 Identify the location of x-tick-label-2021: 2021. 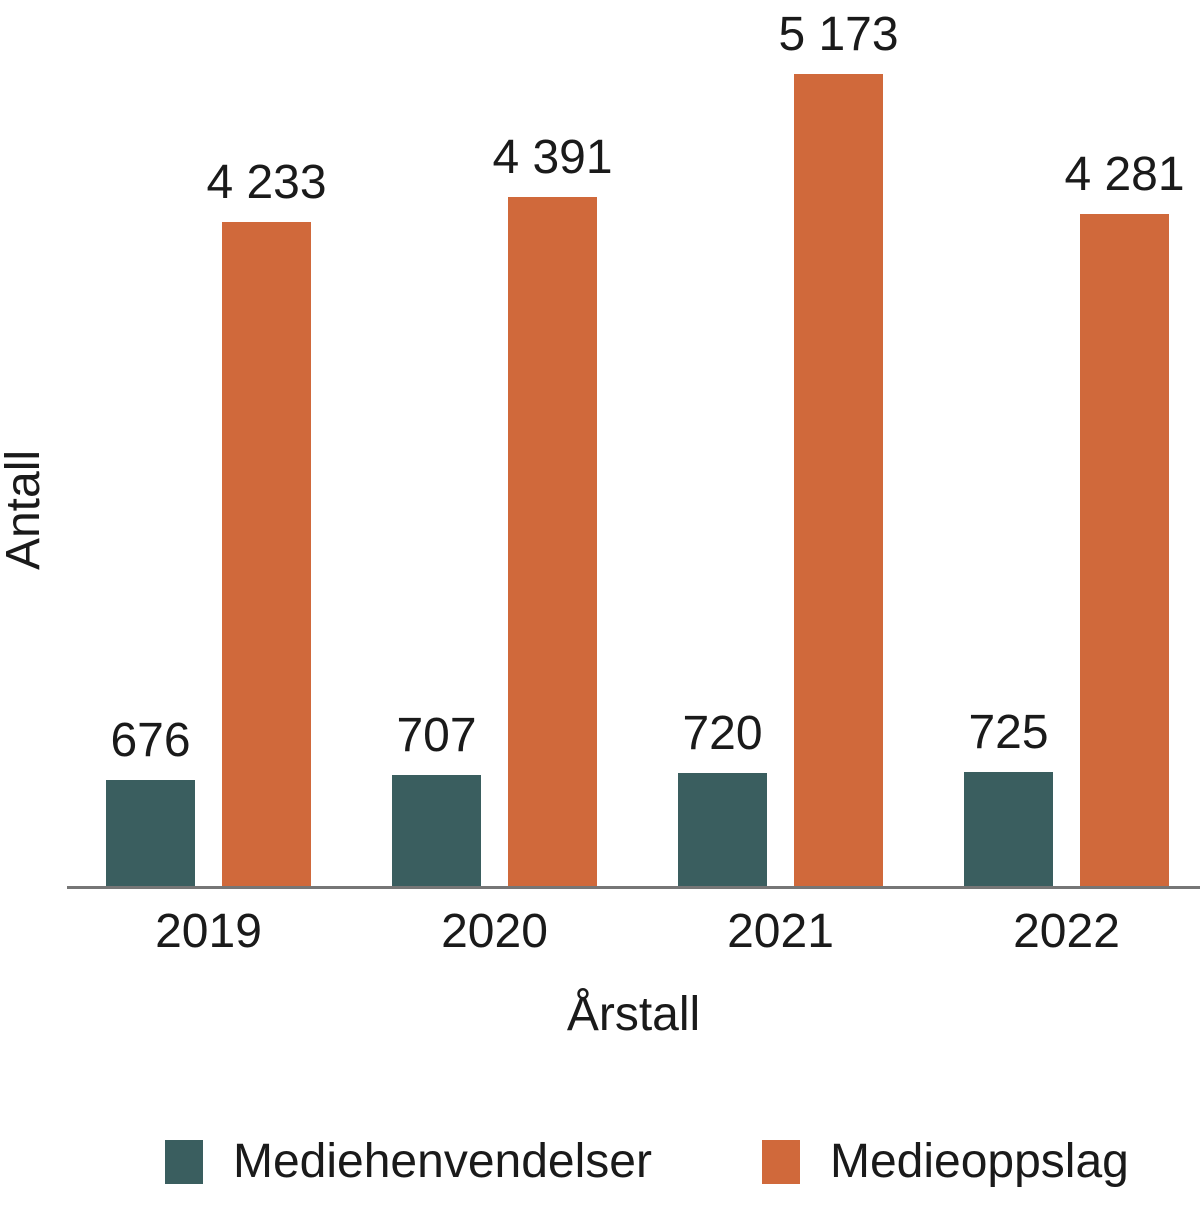
(780, 931).